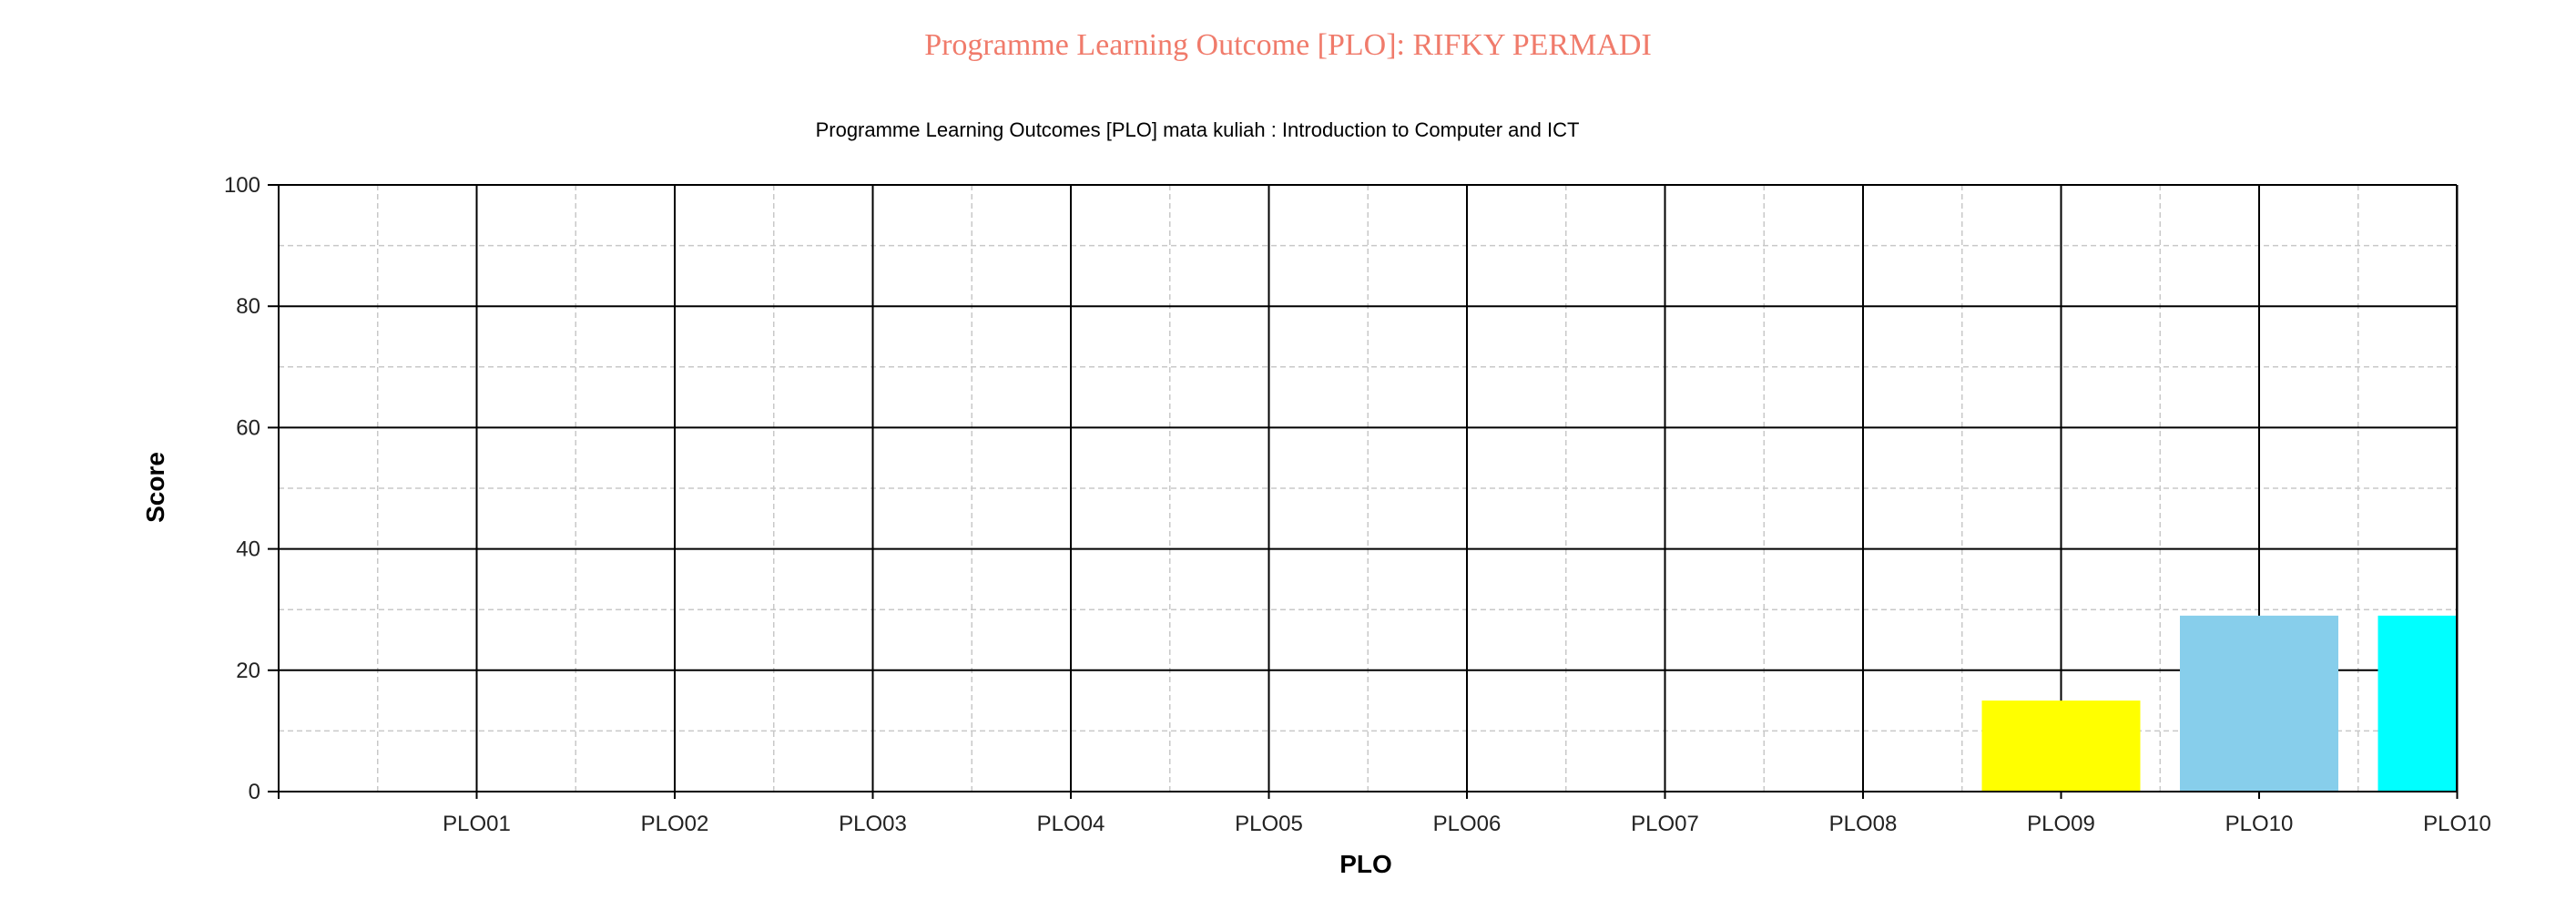 The height and width of the screenshot is (910, 2576). I want to click on y-tick-label: 40, so click(248, 549).